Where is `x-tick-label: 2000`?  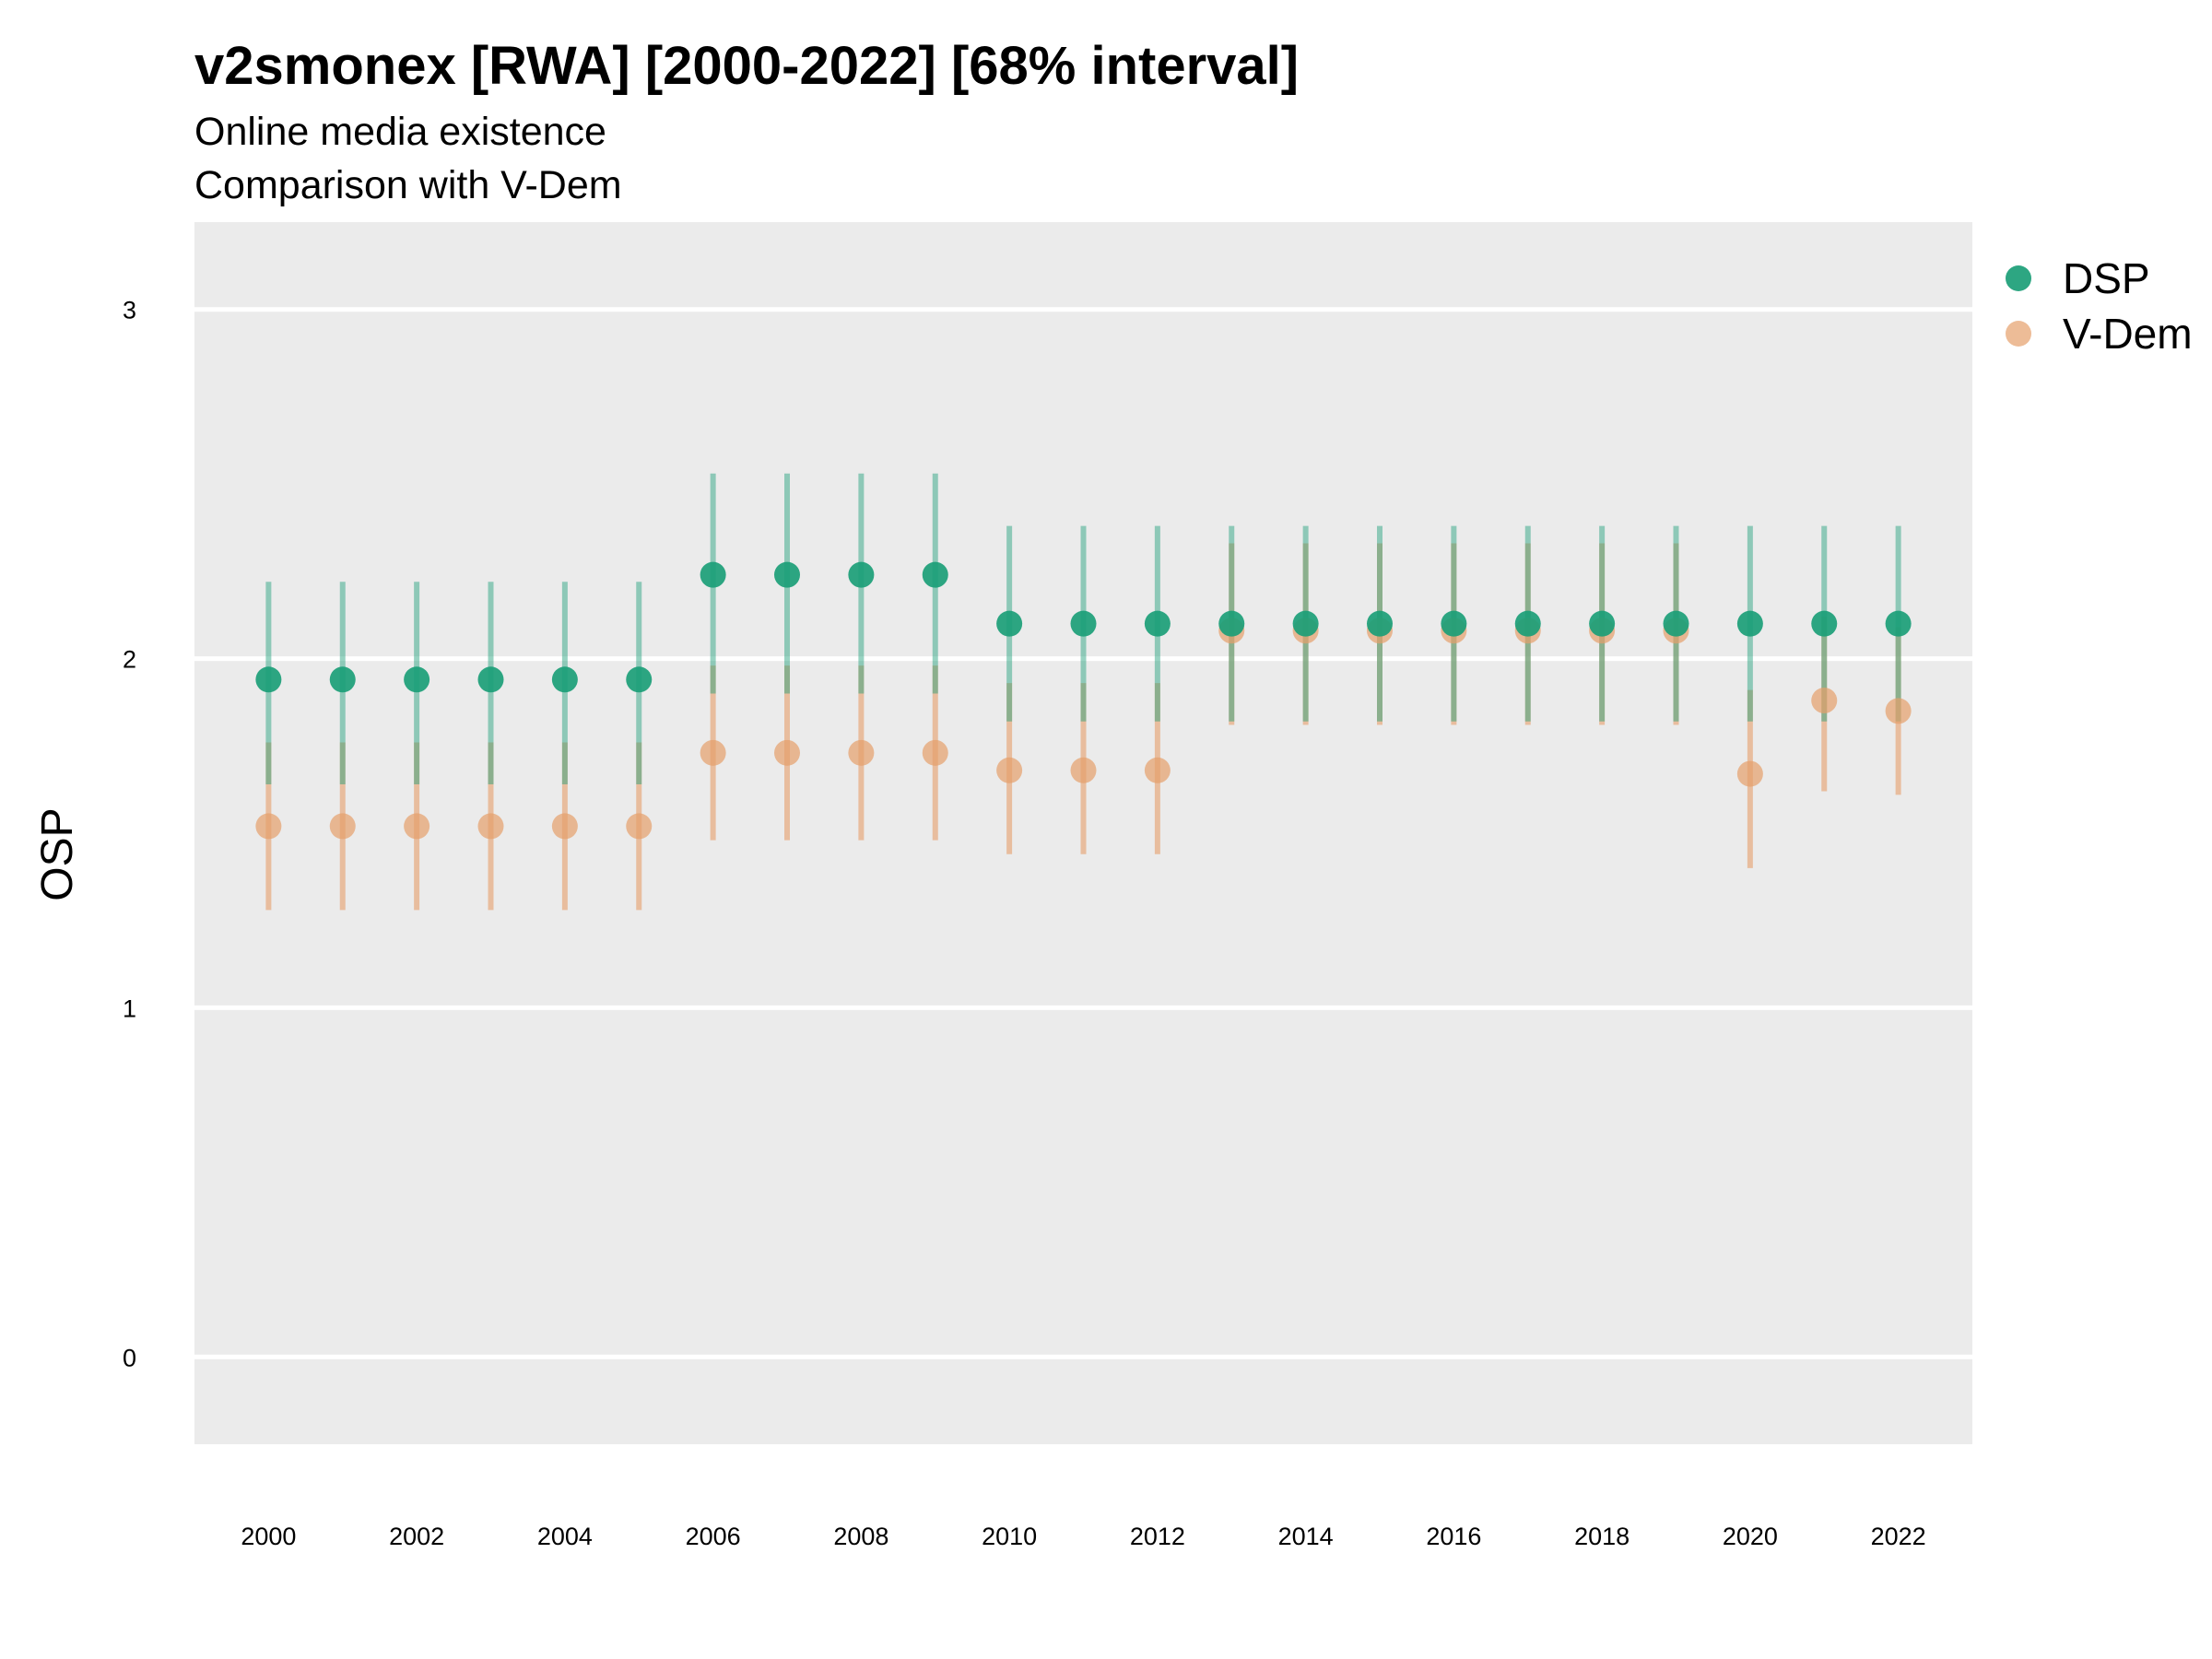 x-tick-label: 2000 is located at coordinates (268, 1536).